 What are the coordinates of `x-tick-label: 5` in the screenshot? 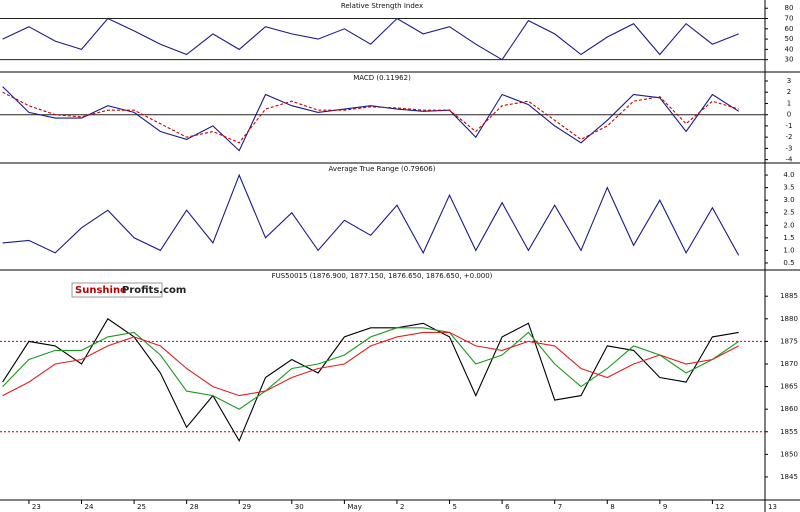 It's located at (455, 507).